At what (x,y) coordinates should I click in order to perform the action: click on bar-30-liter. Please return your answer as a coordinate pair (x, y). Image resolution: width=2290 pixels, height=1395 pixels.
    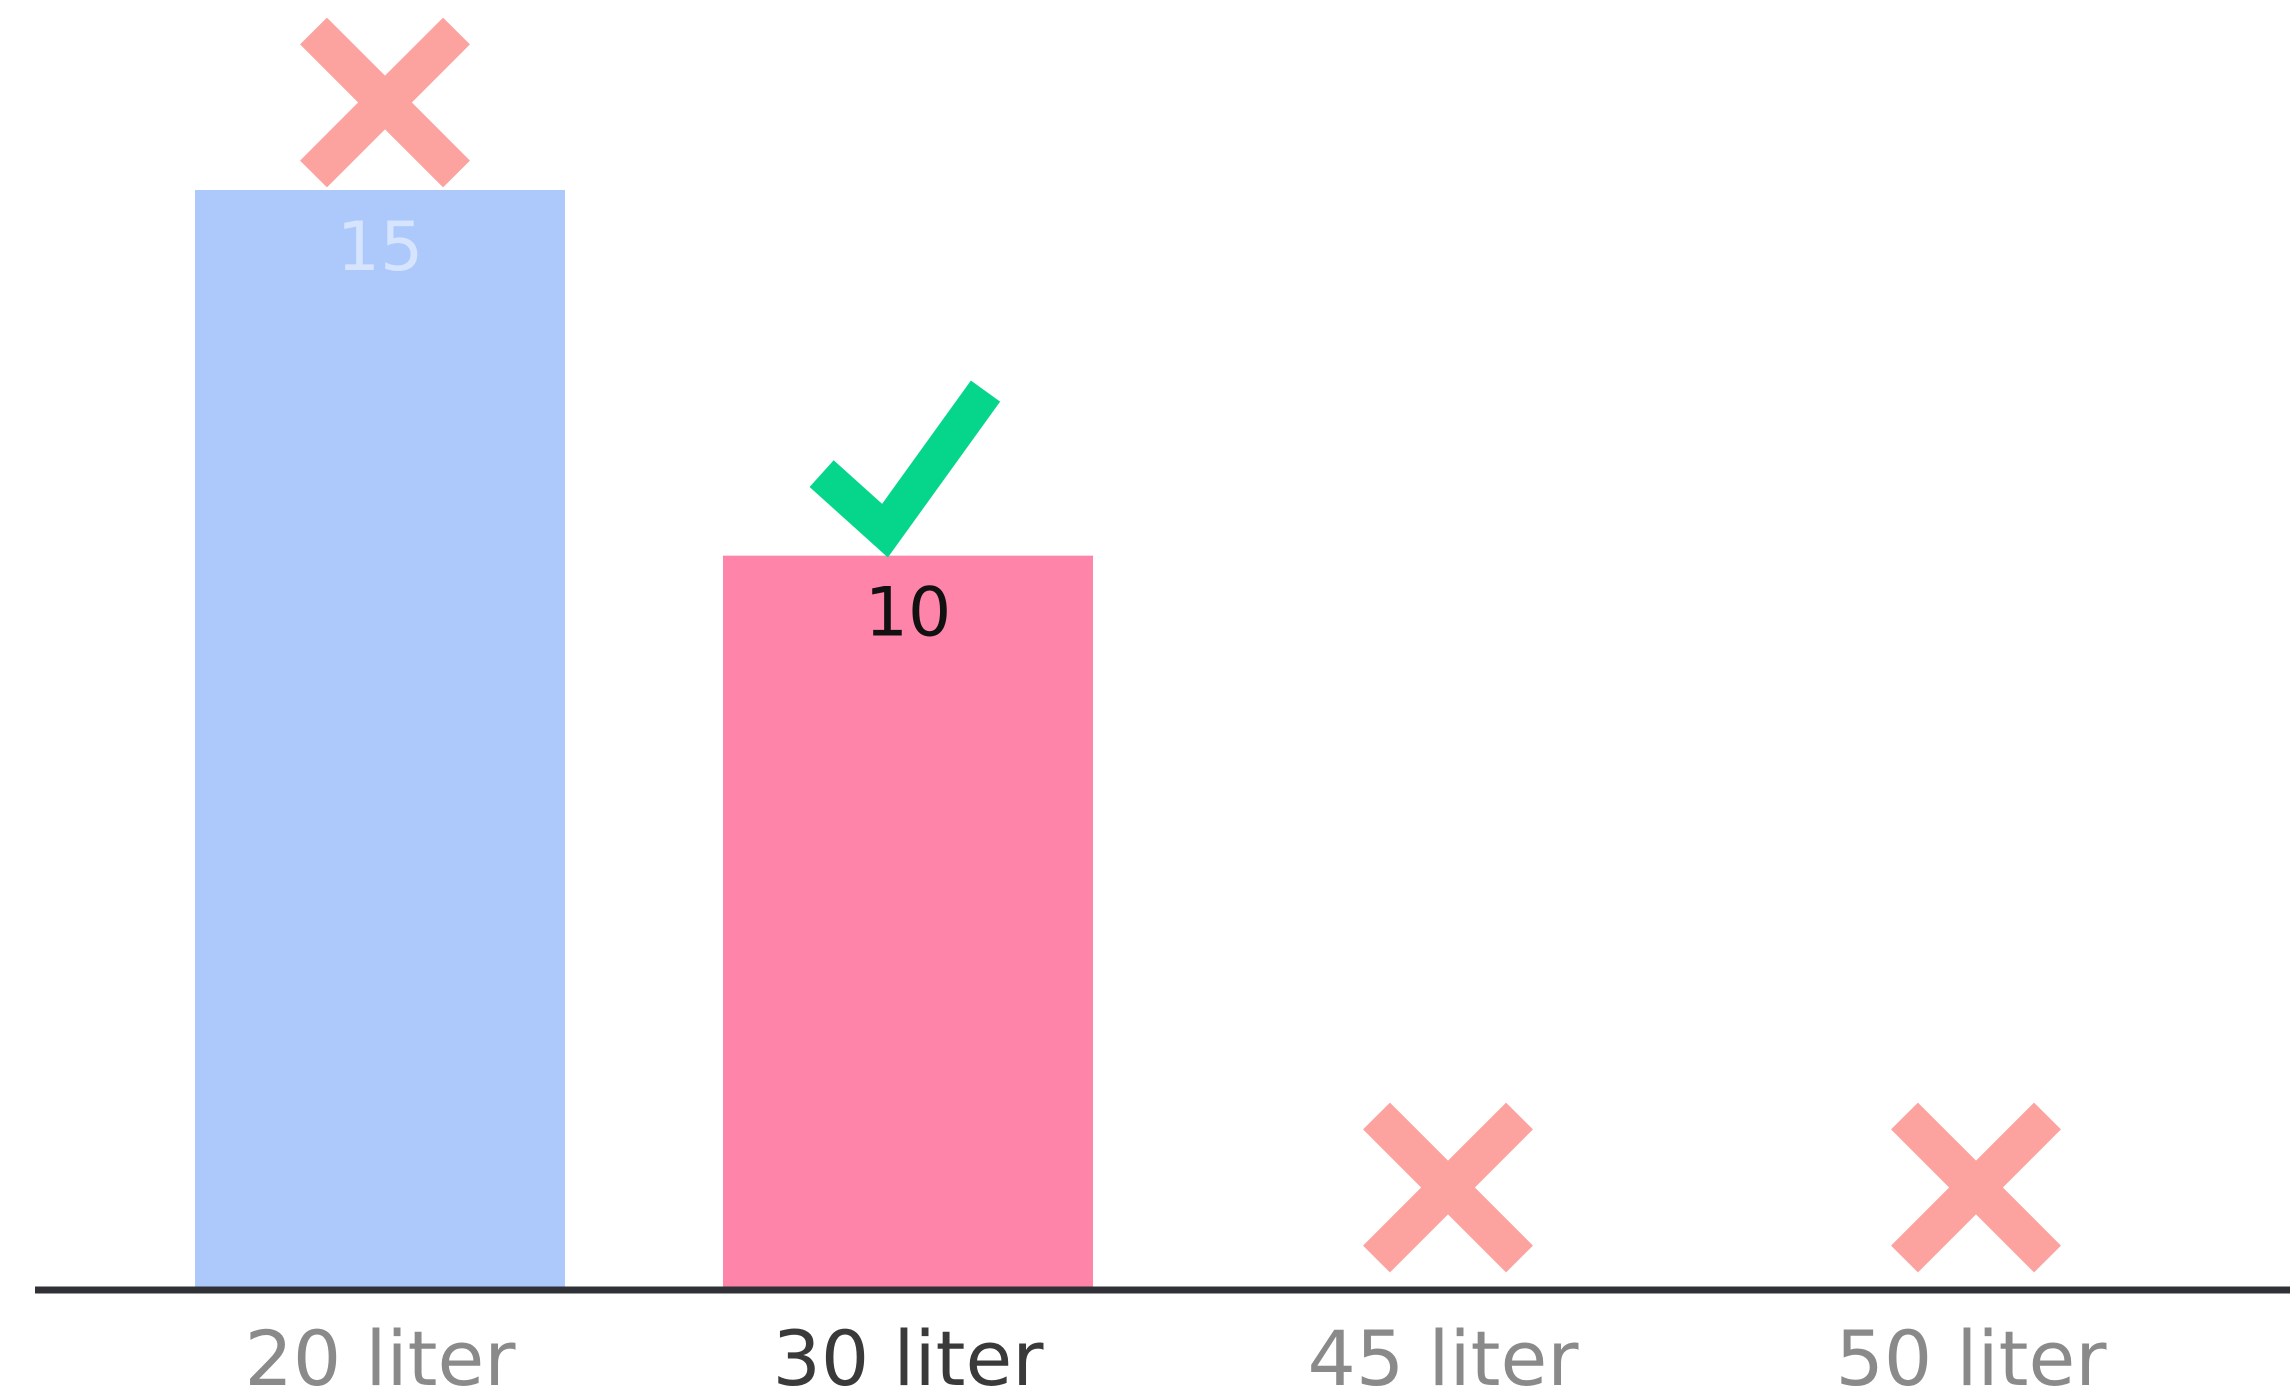
    Looking at the image, I should click on (908, 921).